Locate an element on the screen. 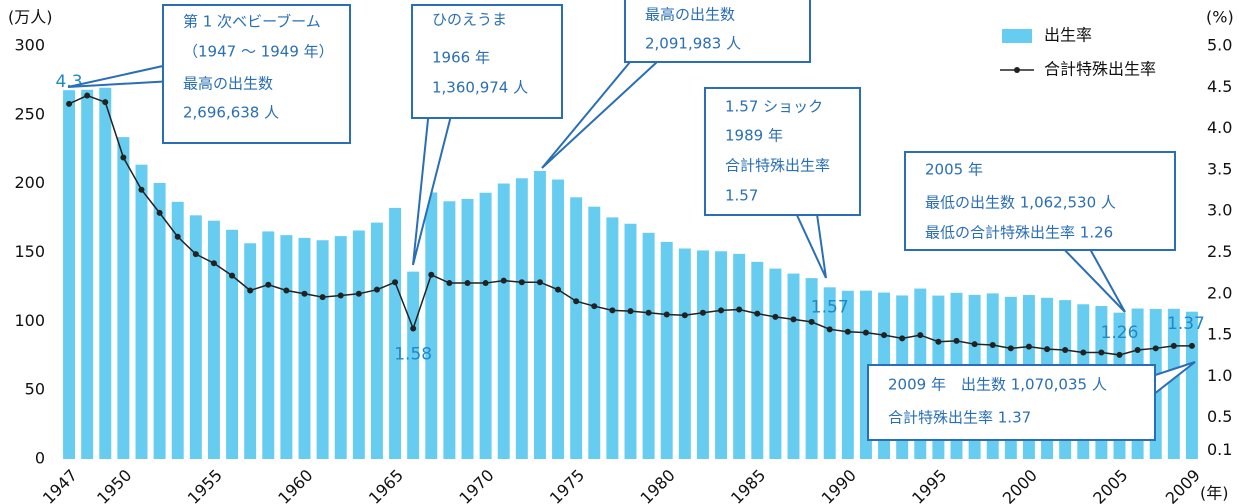 This screenshot has width=1239, height=504. x-tick-label: 2009 is located at coordinates (1183, 485).